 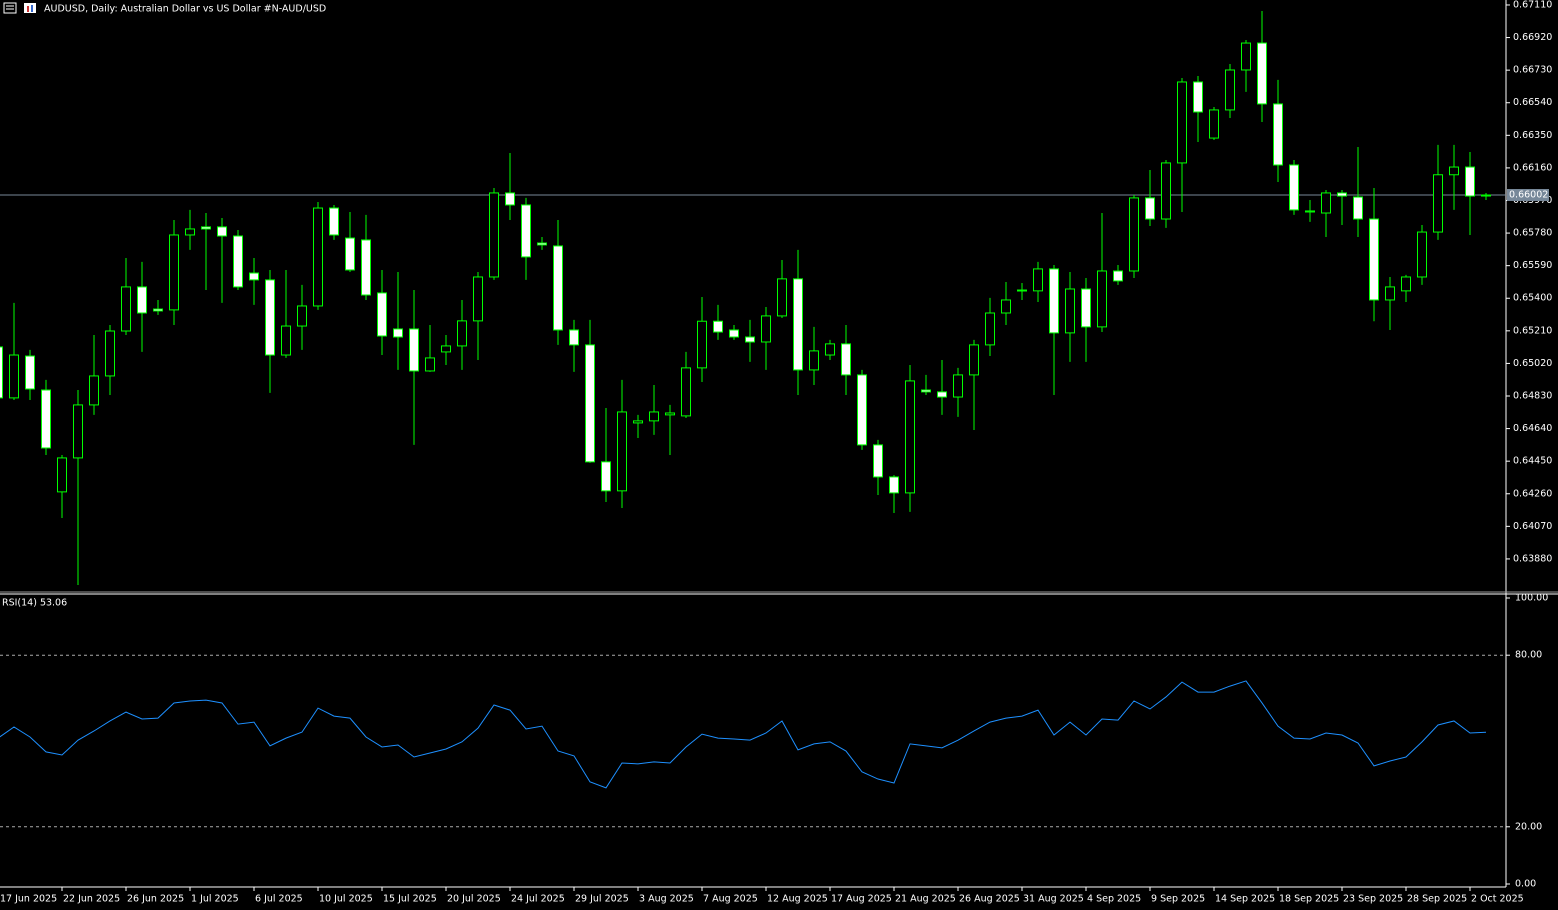 I want to click on y-tick-label: 0.64640, so click(x=1532, y=428).